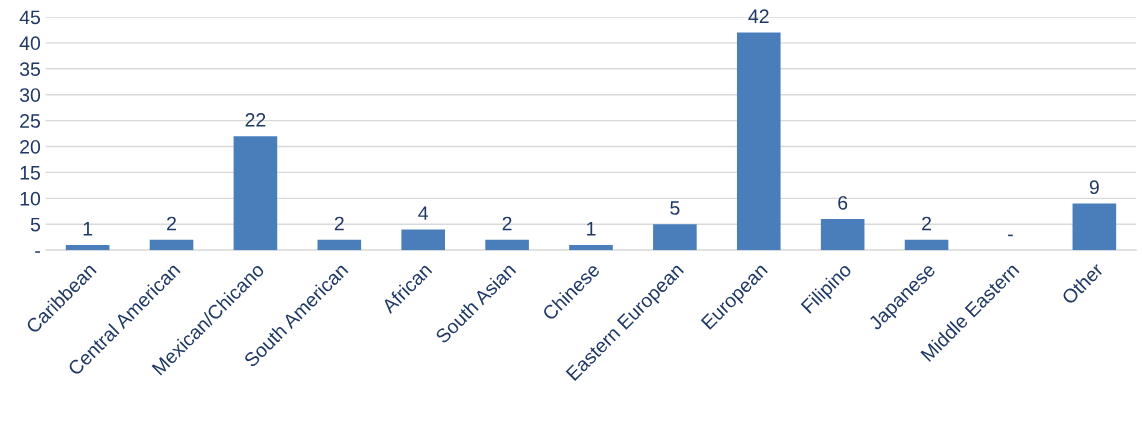 This screenshot has width=1142, height=424. I want to click on y-tick-label: 45, so click(30, 17).